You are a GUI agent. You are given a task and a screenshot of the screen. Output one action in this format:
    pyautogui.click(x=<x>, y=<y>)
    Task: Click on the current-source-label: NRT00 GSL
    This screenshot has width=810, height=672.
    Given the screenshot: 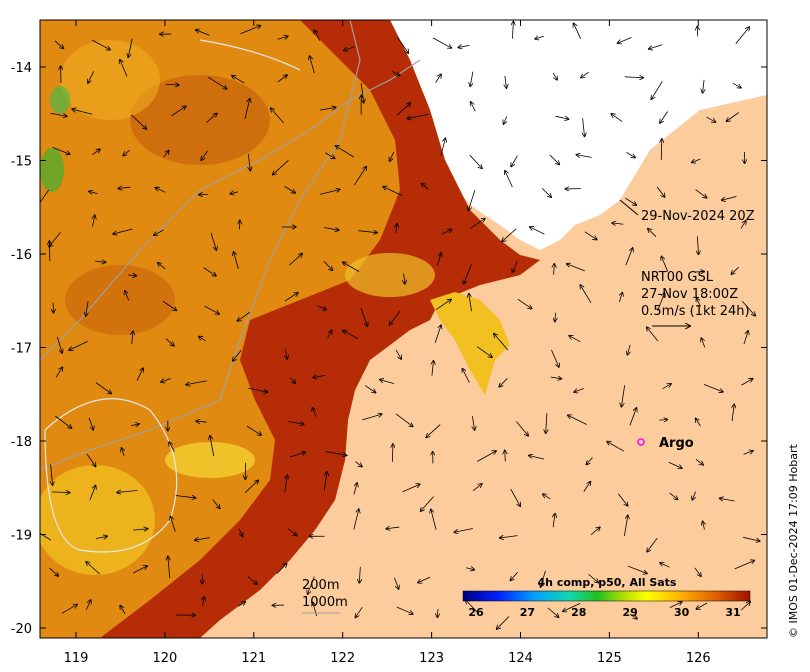 What is the action you would take?
    pyautogui.click(x=677, y=277)
    